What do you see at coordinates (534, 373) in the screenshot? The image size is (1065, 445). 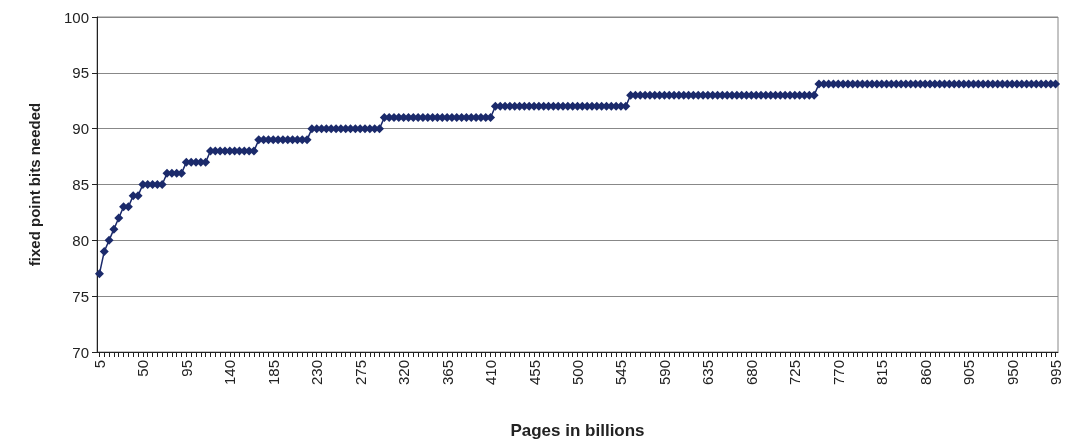 I see `x-tick-label: 455` at bounding box center [534, 373].